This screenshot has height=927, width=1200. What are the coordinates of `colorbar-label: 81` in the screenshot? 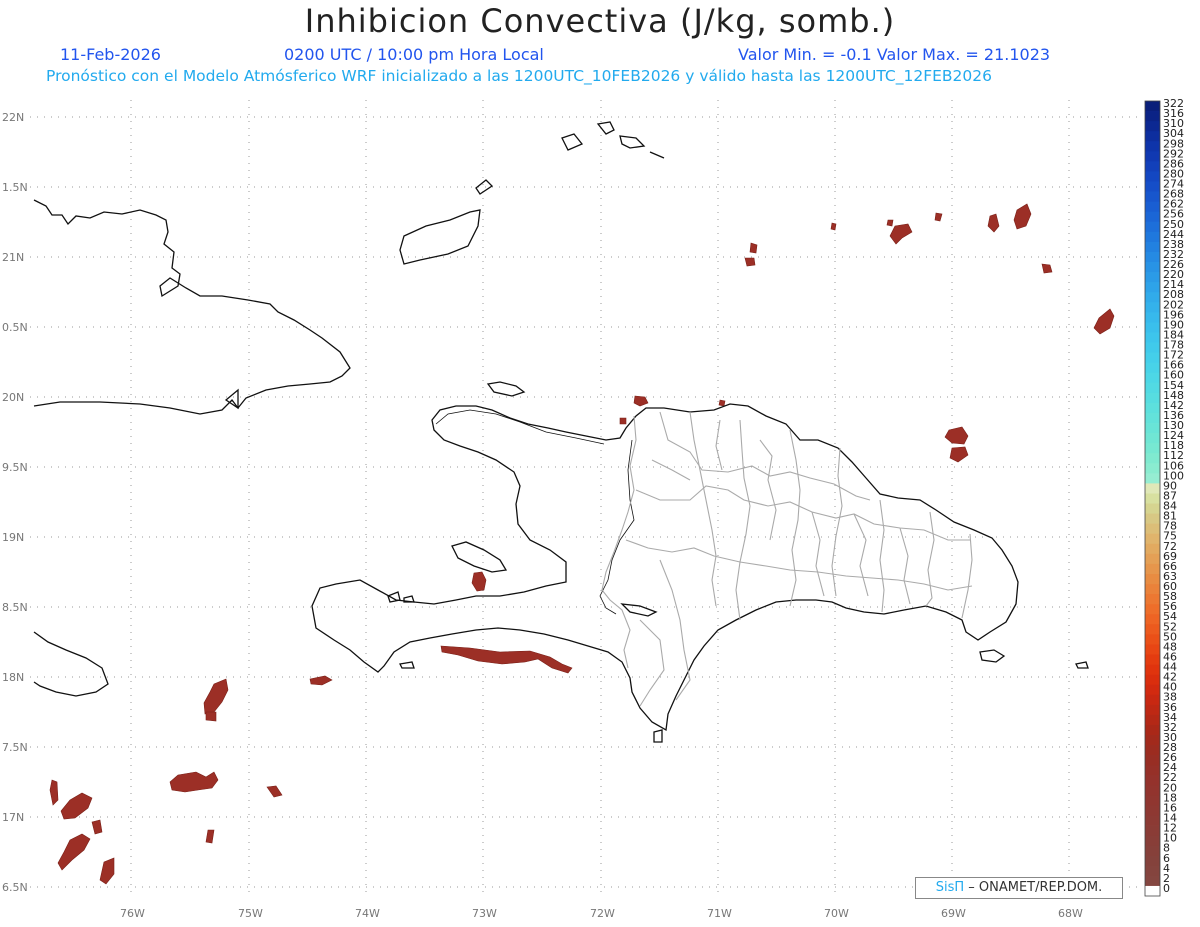 It's located at (1170, 516).